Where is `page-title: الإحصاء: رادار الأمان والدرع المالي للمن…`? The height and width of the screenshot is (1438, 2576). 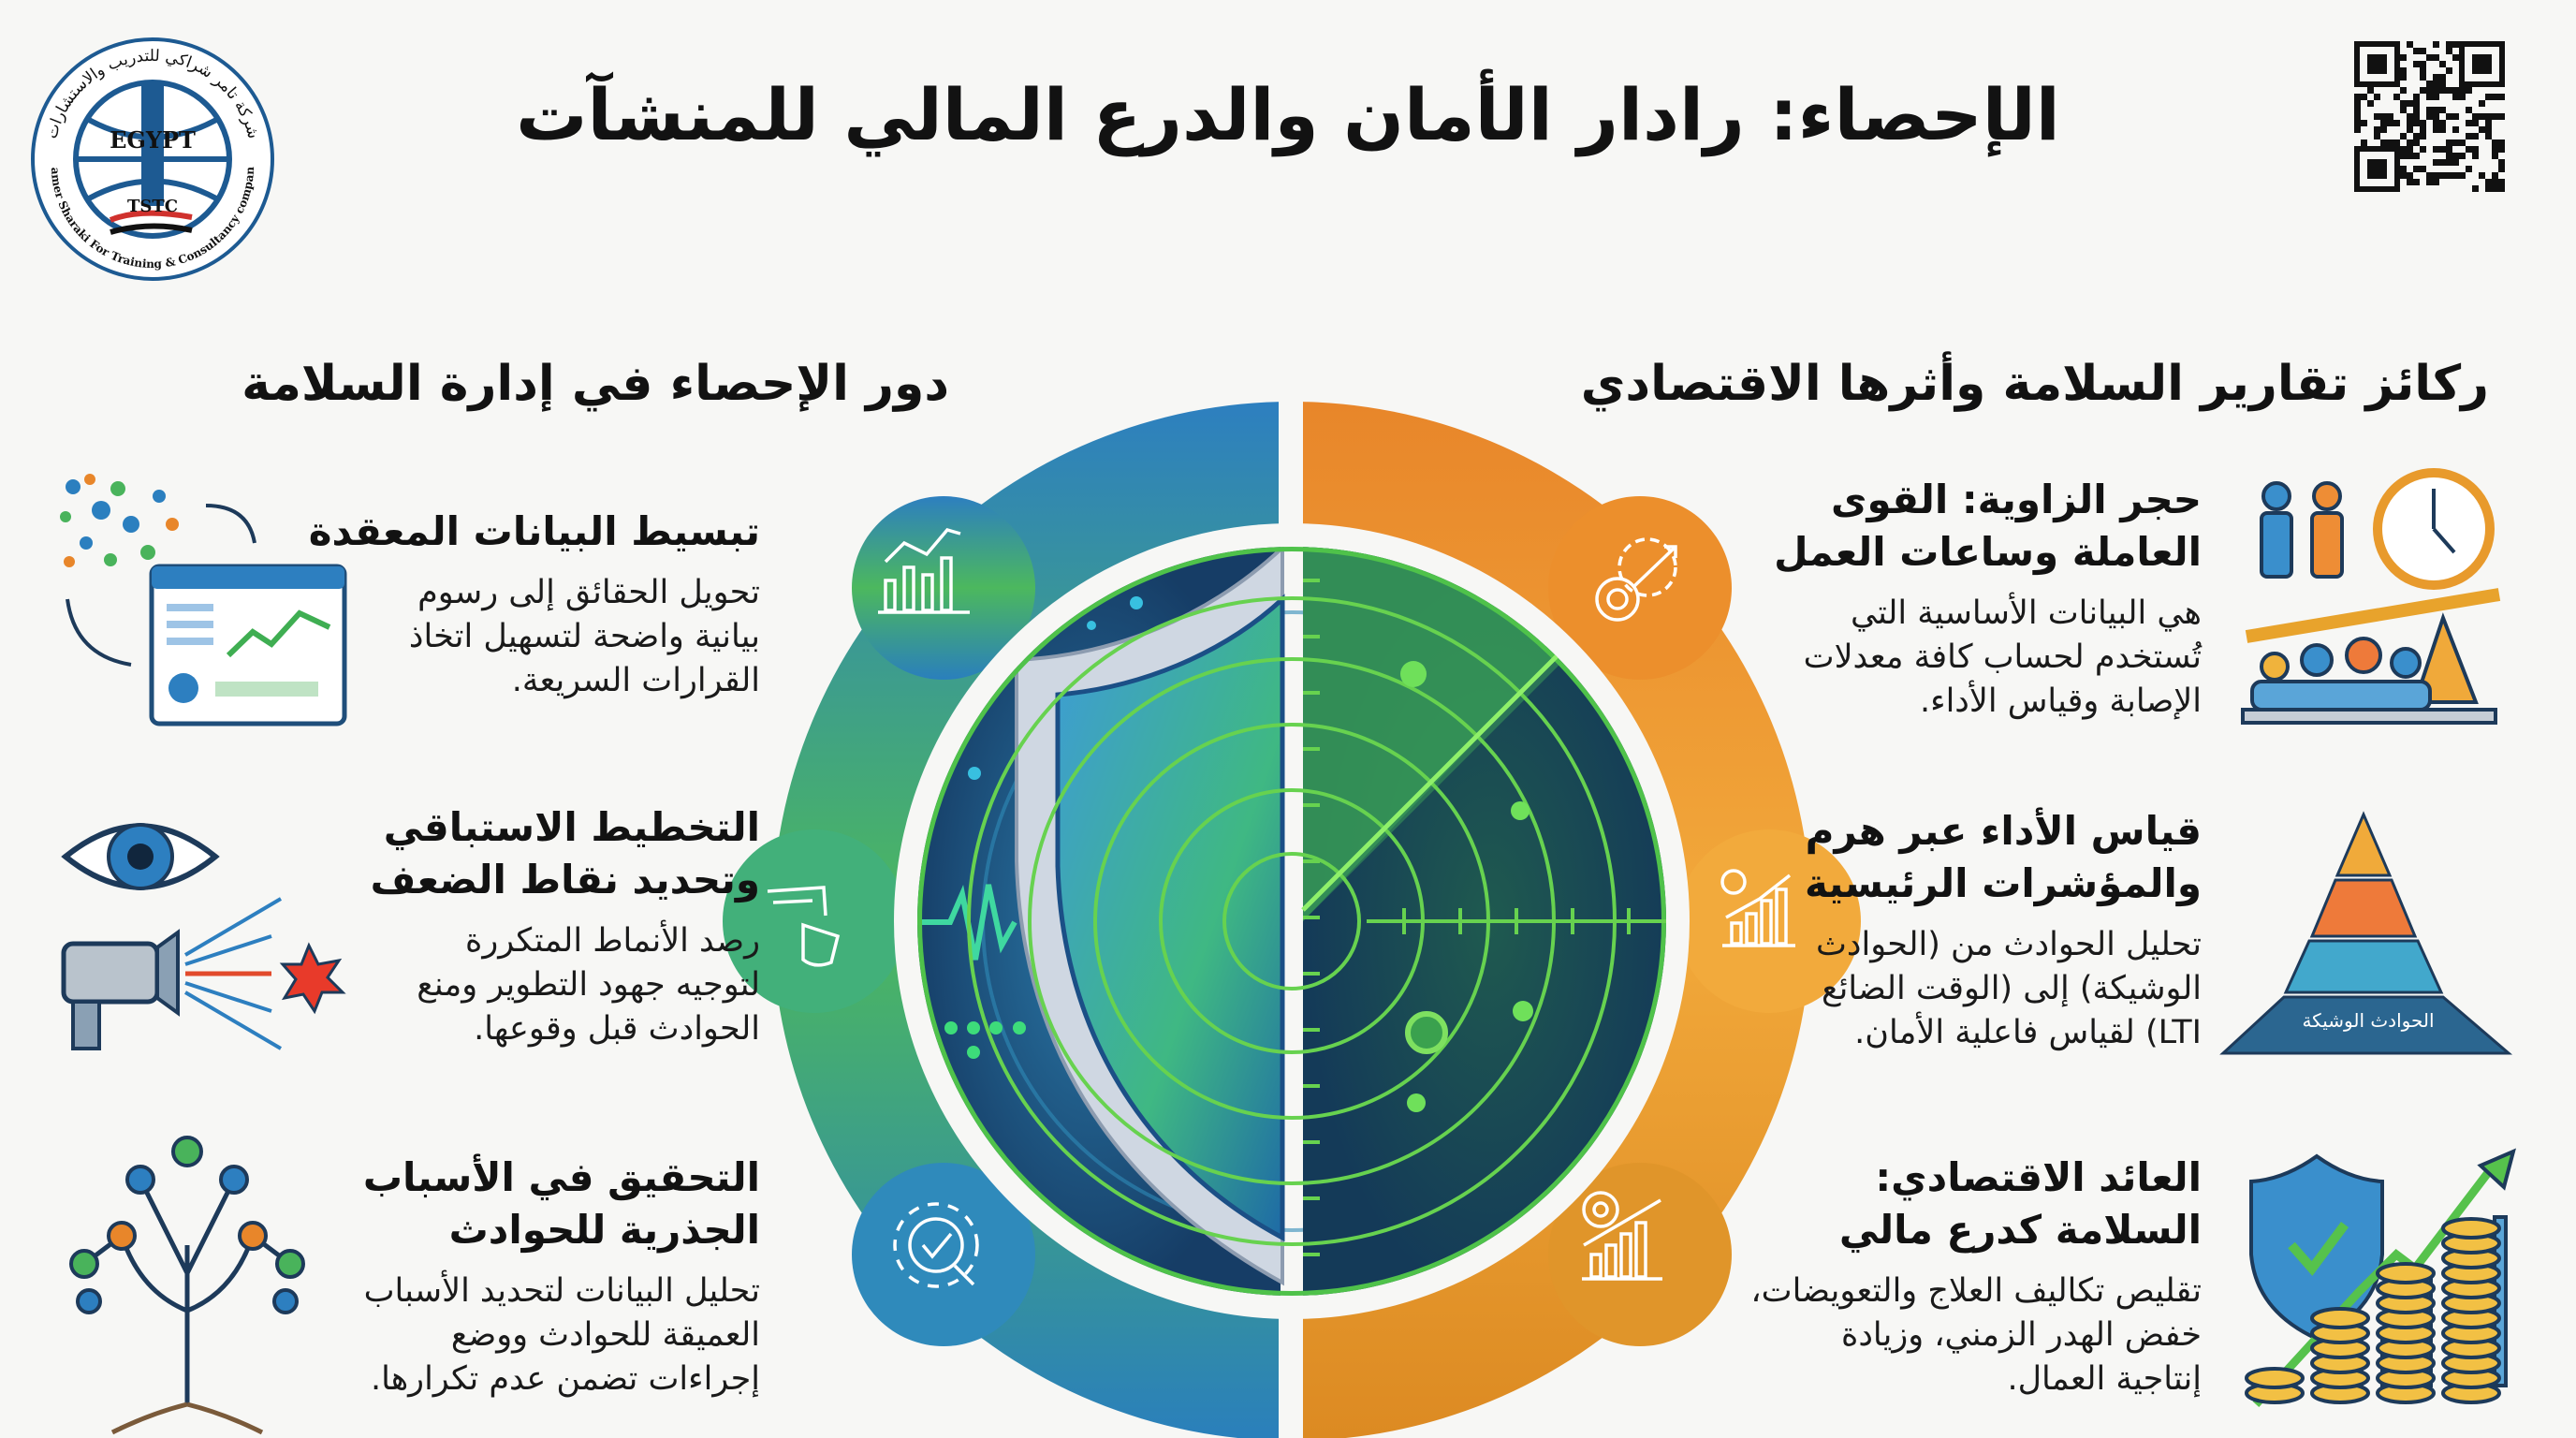
page-title: الإحصاء: رادار الأمان والدرع المالي للمن… is located at coordinates (1288, 114).